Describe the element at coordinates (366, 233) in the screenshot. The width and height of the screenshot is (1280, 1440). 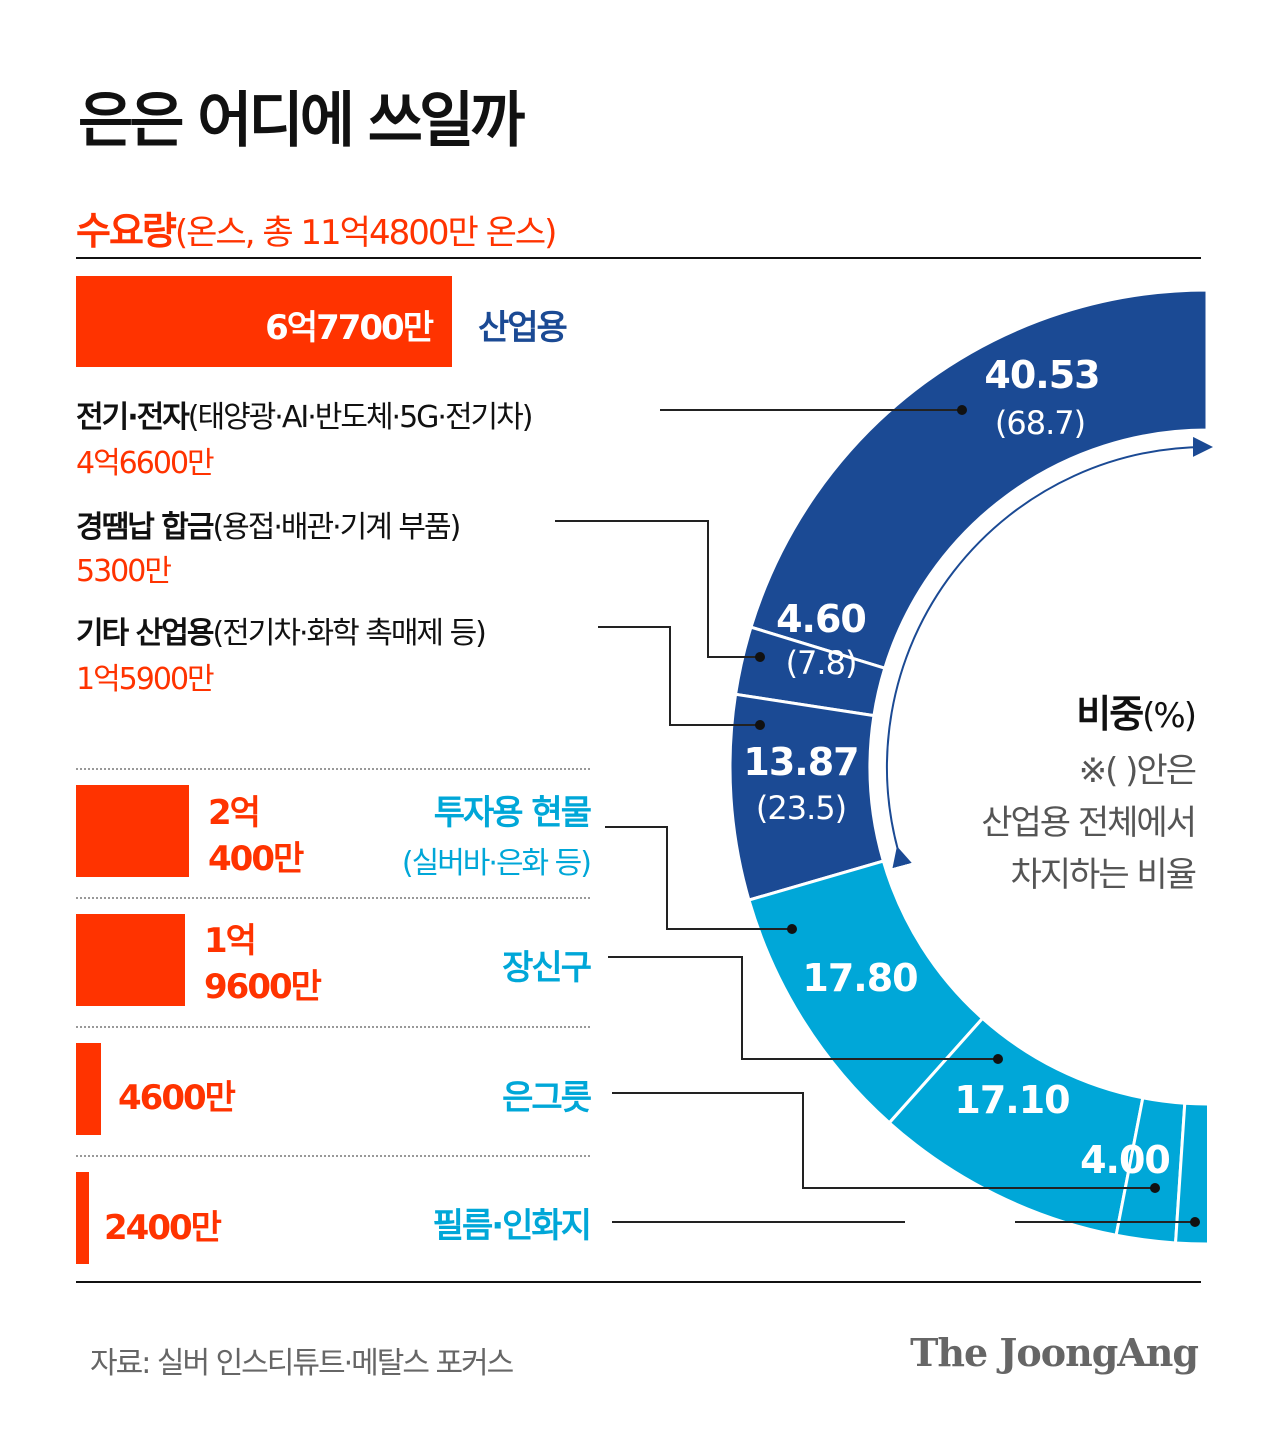
I see `subtitle-rest: (온스, 총 11억4800만 온스)` at that location.